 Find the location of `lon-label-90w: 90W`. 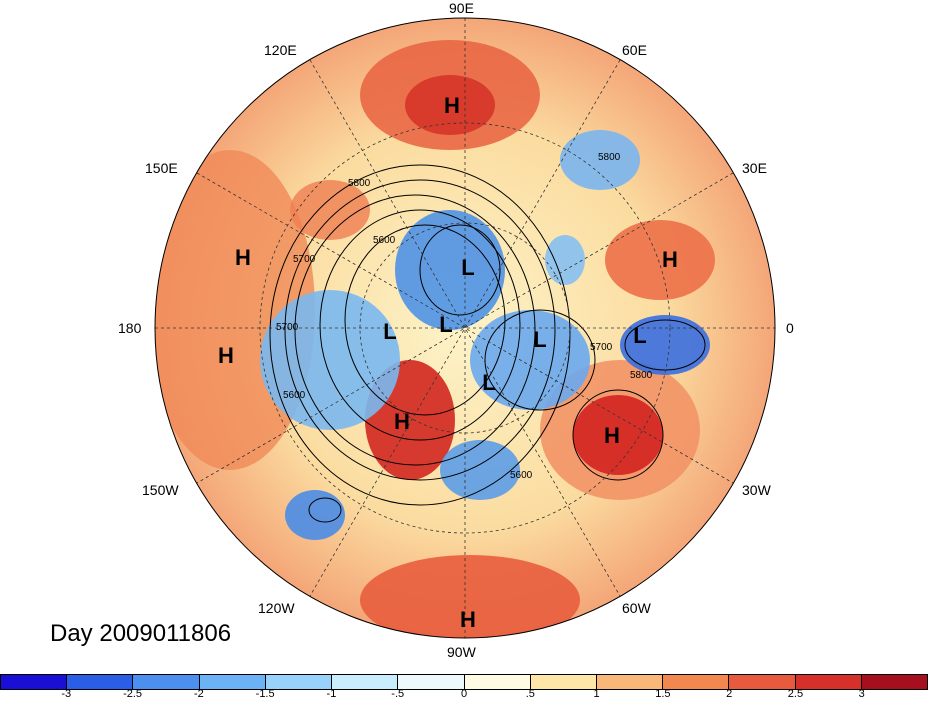

lon-label-90w: 90W is located at coordinates (461, 652).